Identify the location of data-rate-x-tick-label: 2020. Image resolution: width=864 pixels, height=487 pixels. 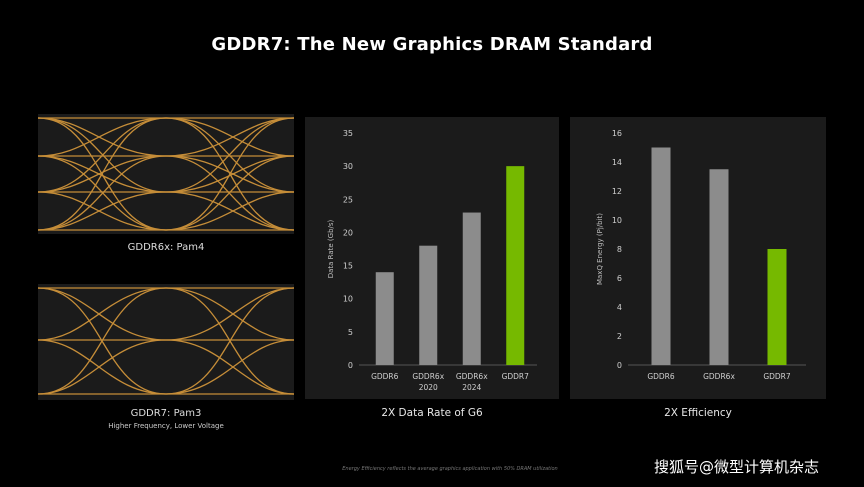
(428, 387).